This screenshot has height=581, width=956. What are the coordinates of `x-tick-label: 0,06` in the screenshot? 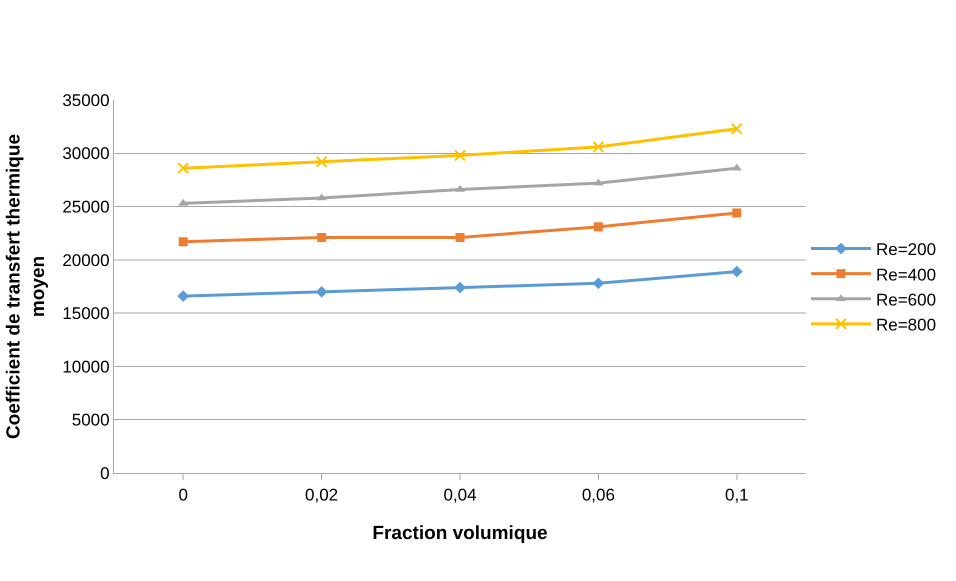 It's located at (598, 494).